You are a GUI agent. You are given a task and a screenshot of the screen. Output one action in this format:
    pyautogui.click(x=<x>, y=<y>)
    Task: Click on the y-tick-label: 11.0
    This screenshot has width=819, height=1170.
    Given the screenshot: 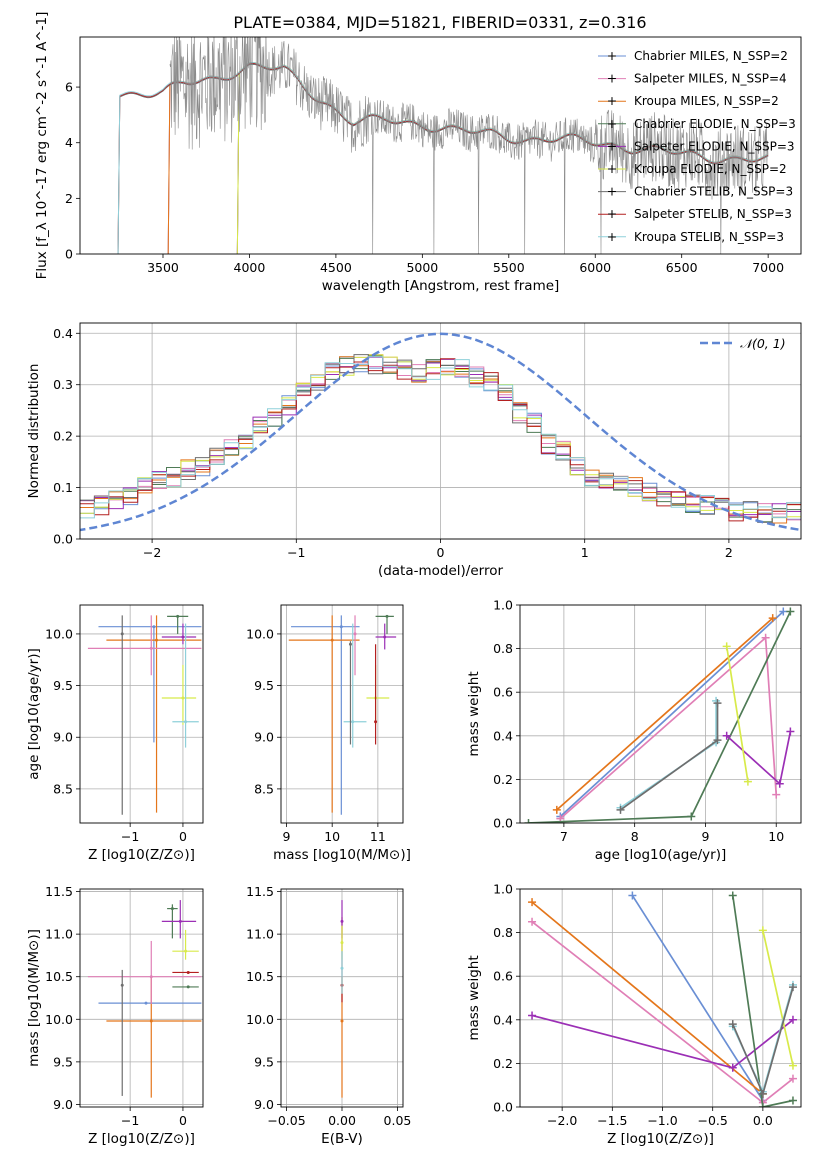 What is the action you would take?
    pyautogui.click(x=260, y=934)
    